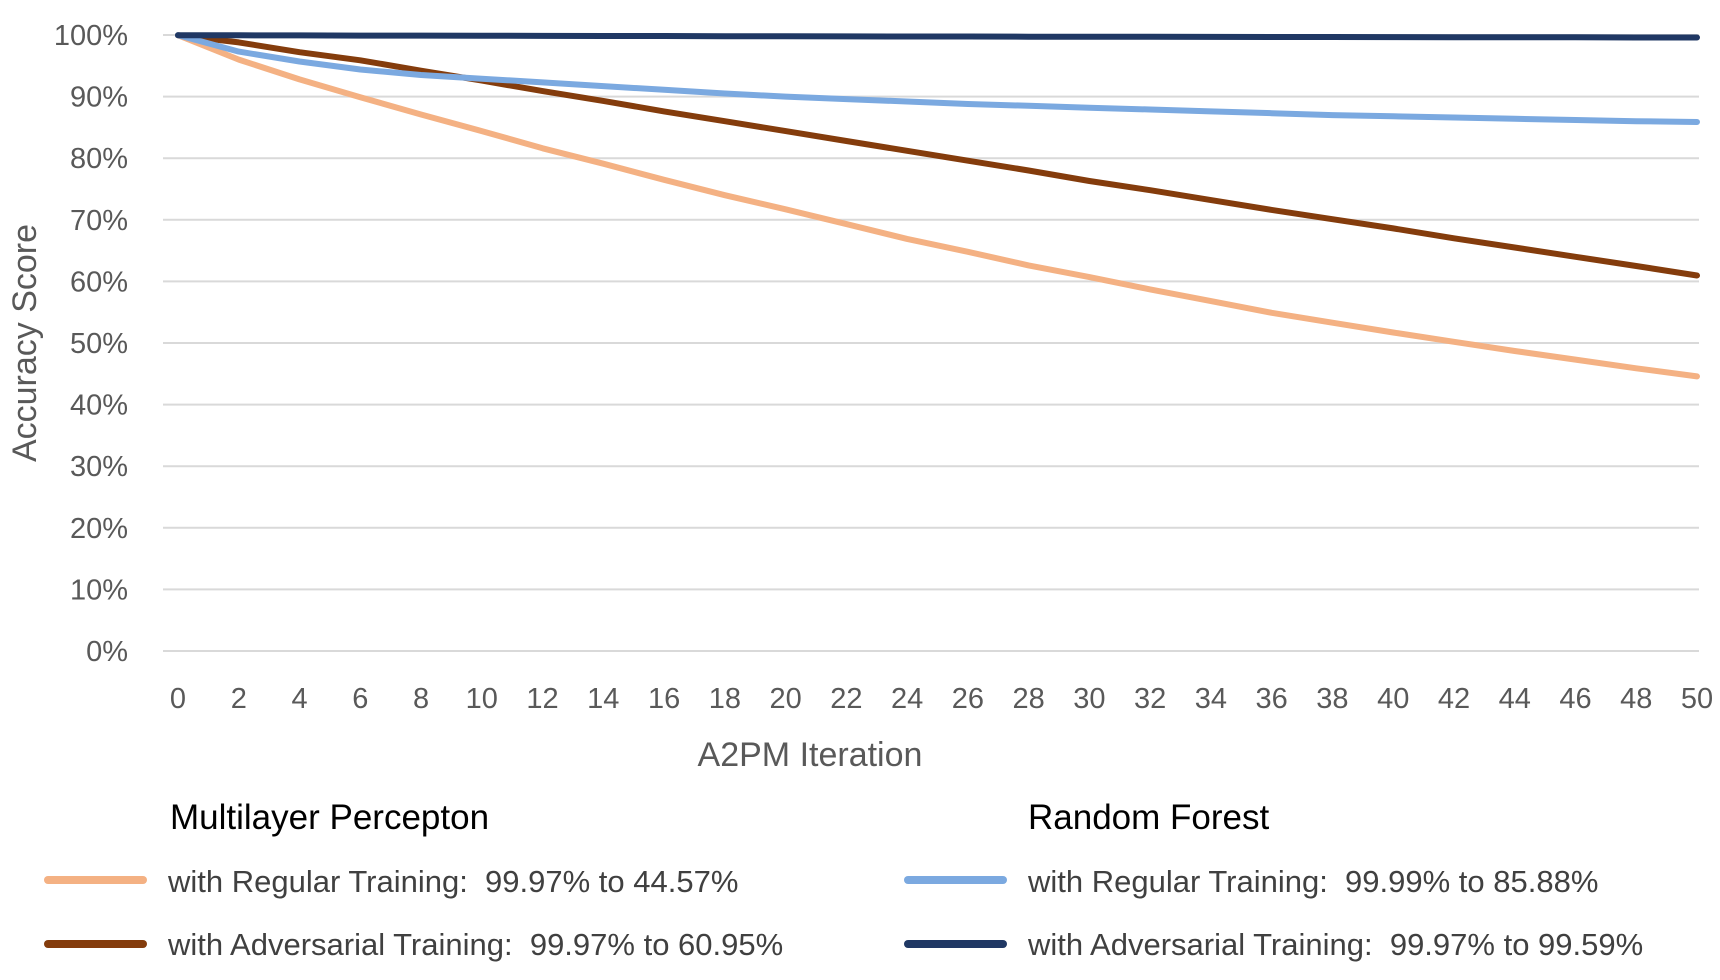 The width and height of the screenshot is (1720, 980). Describe the element at coordinates (99, 98) in the screenshot. I see `y-tick-label: 90%` at that location.